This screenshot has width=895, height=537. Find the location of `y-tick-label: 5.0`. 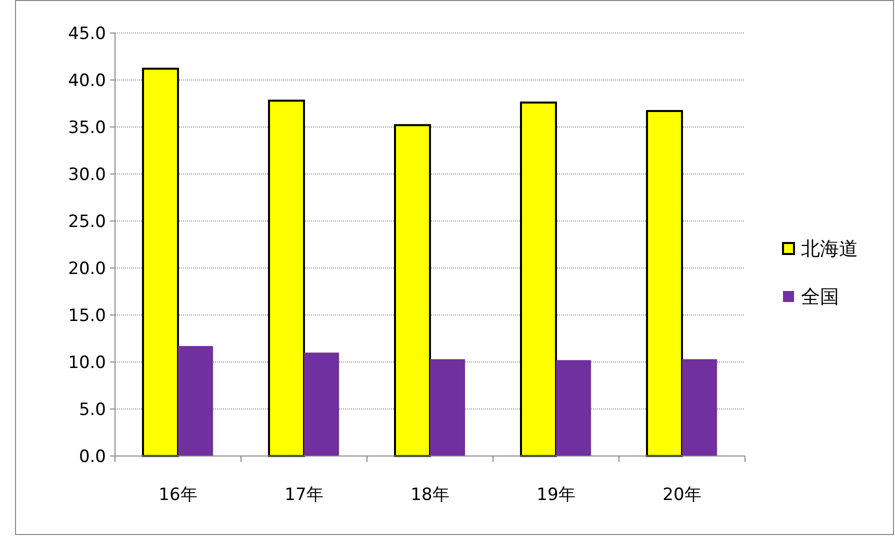

y-tick-label: 5.0 is located at coordinates (92, 410).